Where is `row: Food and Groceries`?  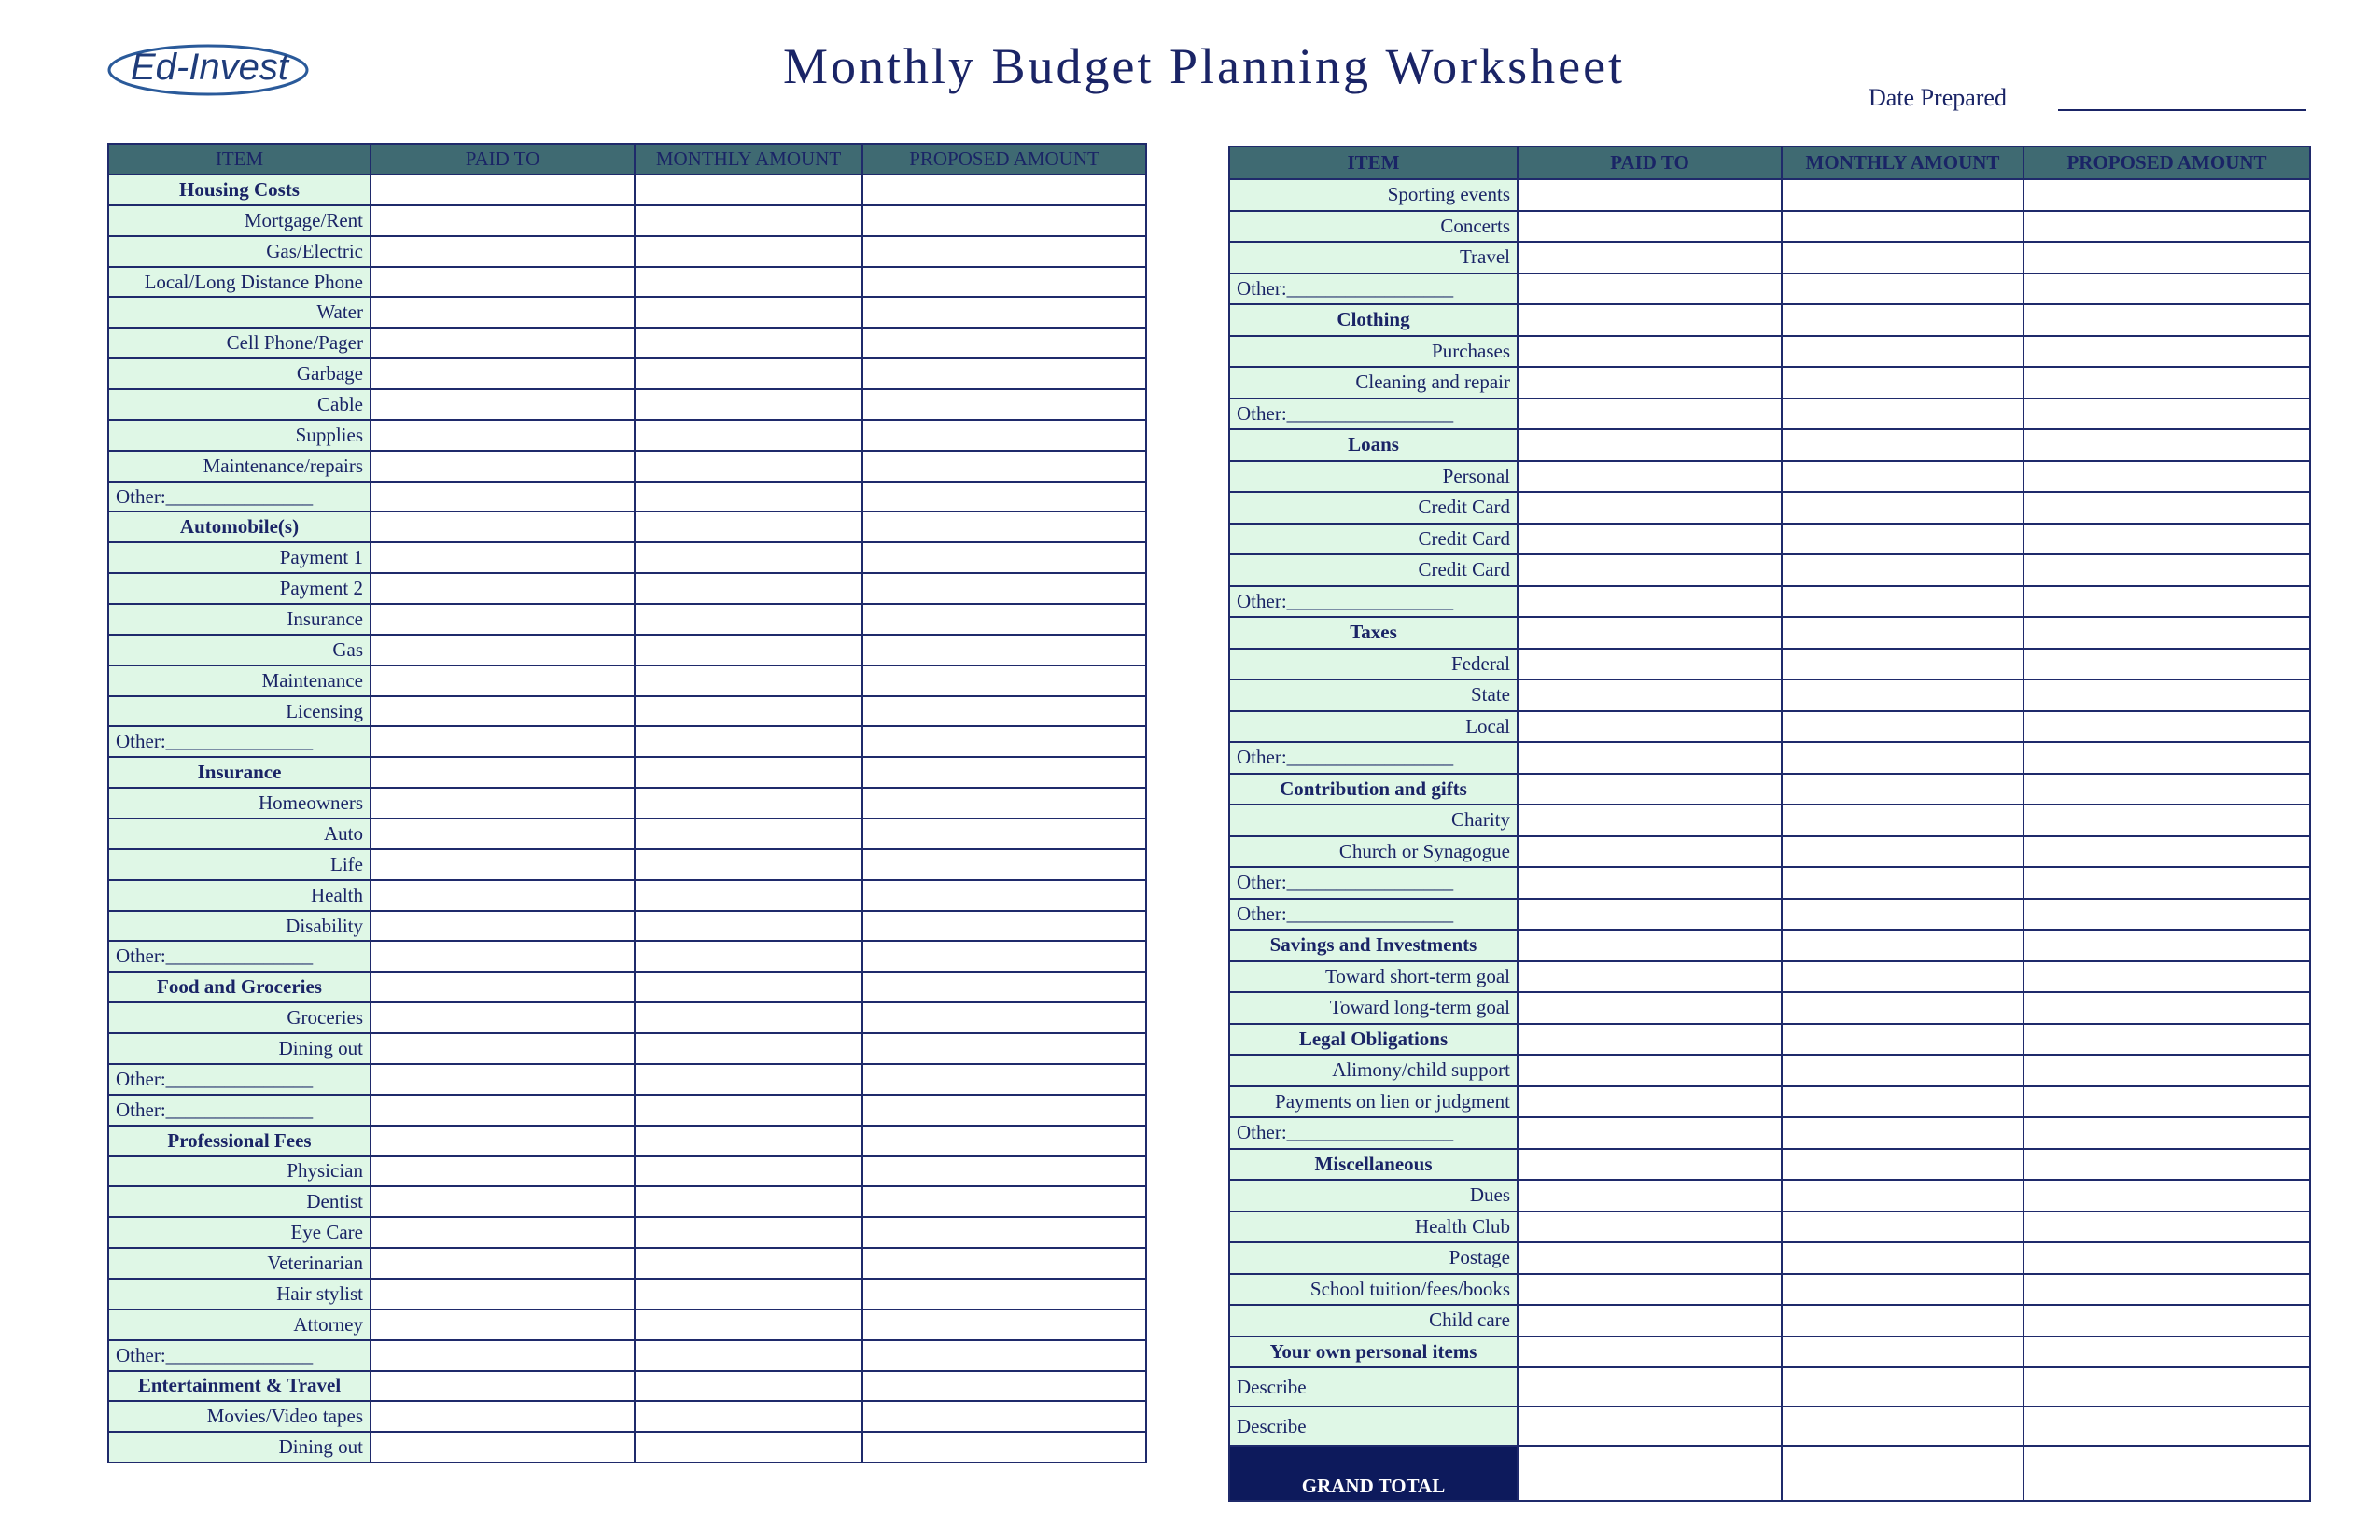
row: Food and Groceries is located at coordinates (627, 987).